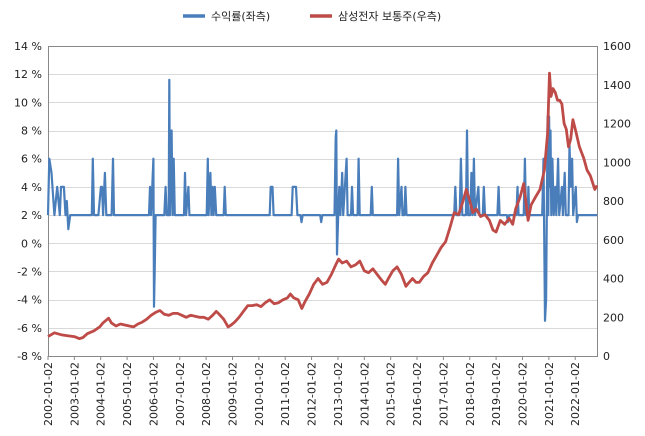 The image size is (645, 436). What do you see at coordinates (233, 394) in the screenshot?
I see `x-tick-label: 2009-01-02` at bounding box center [233, 394].